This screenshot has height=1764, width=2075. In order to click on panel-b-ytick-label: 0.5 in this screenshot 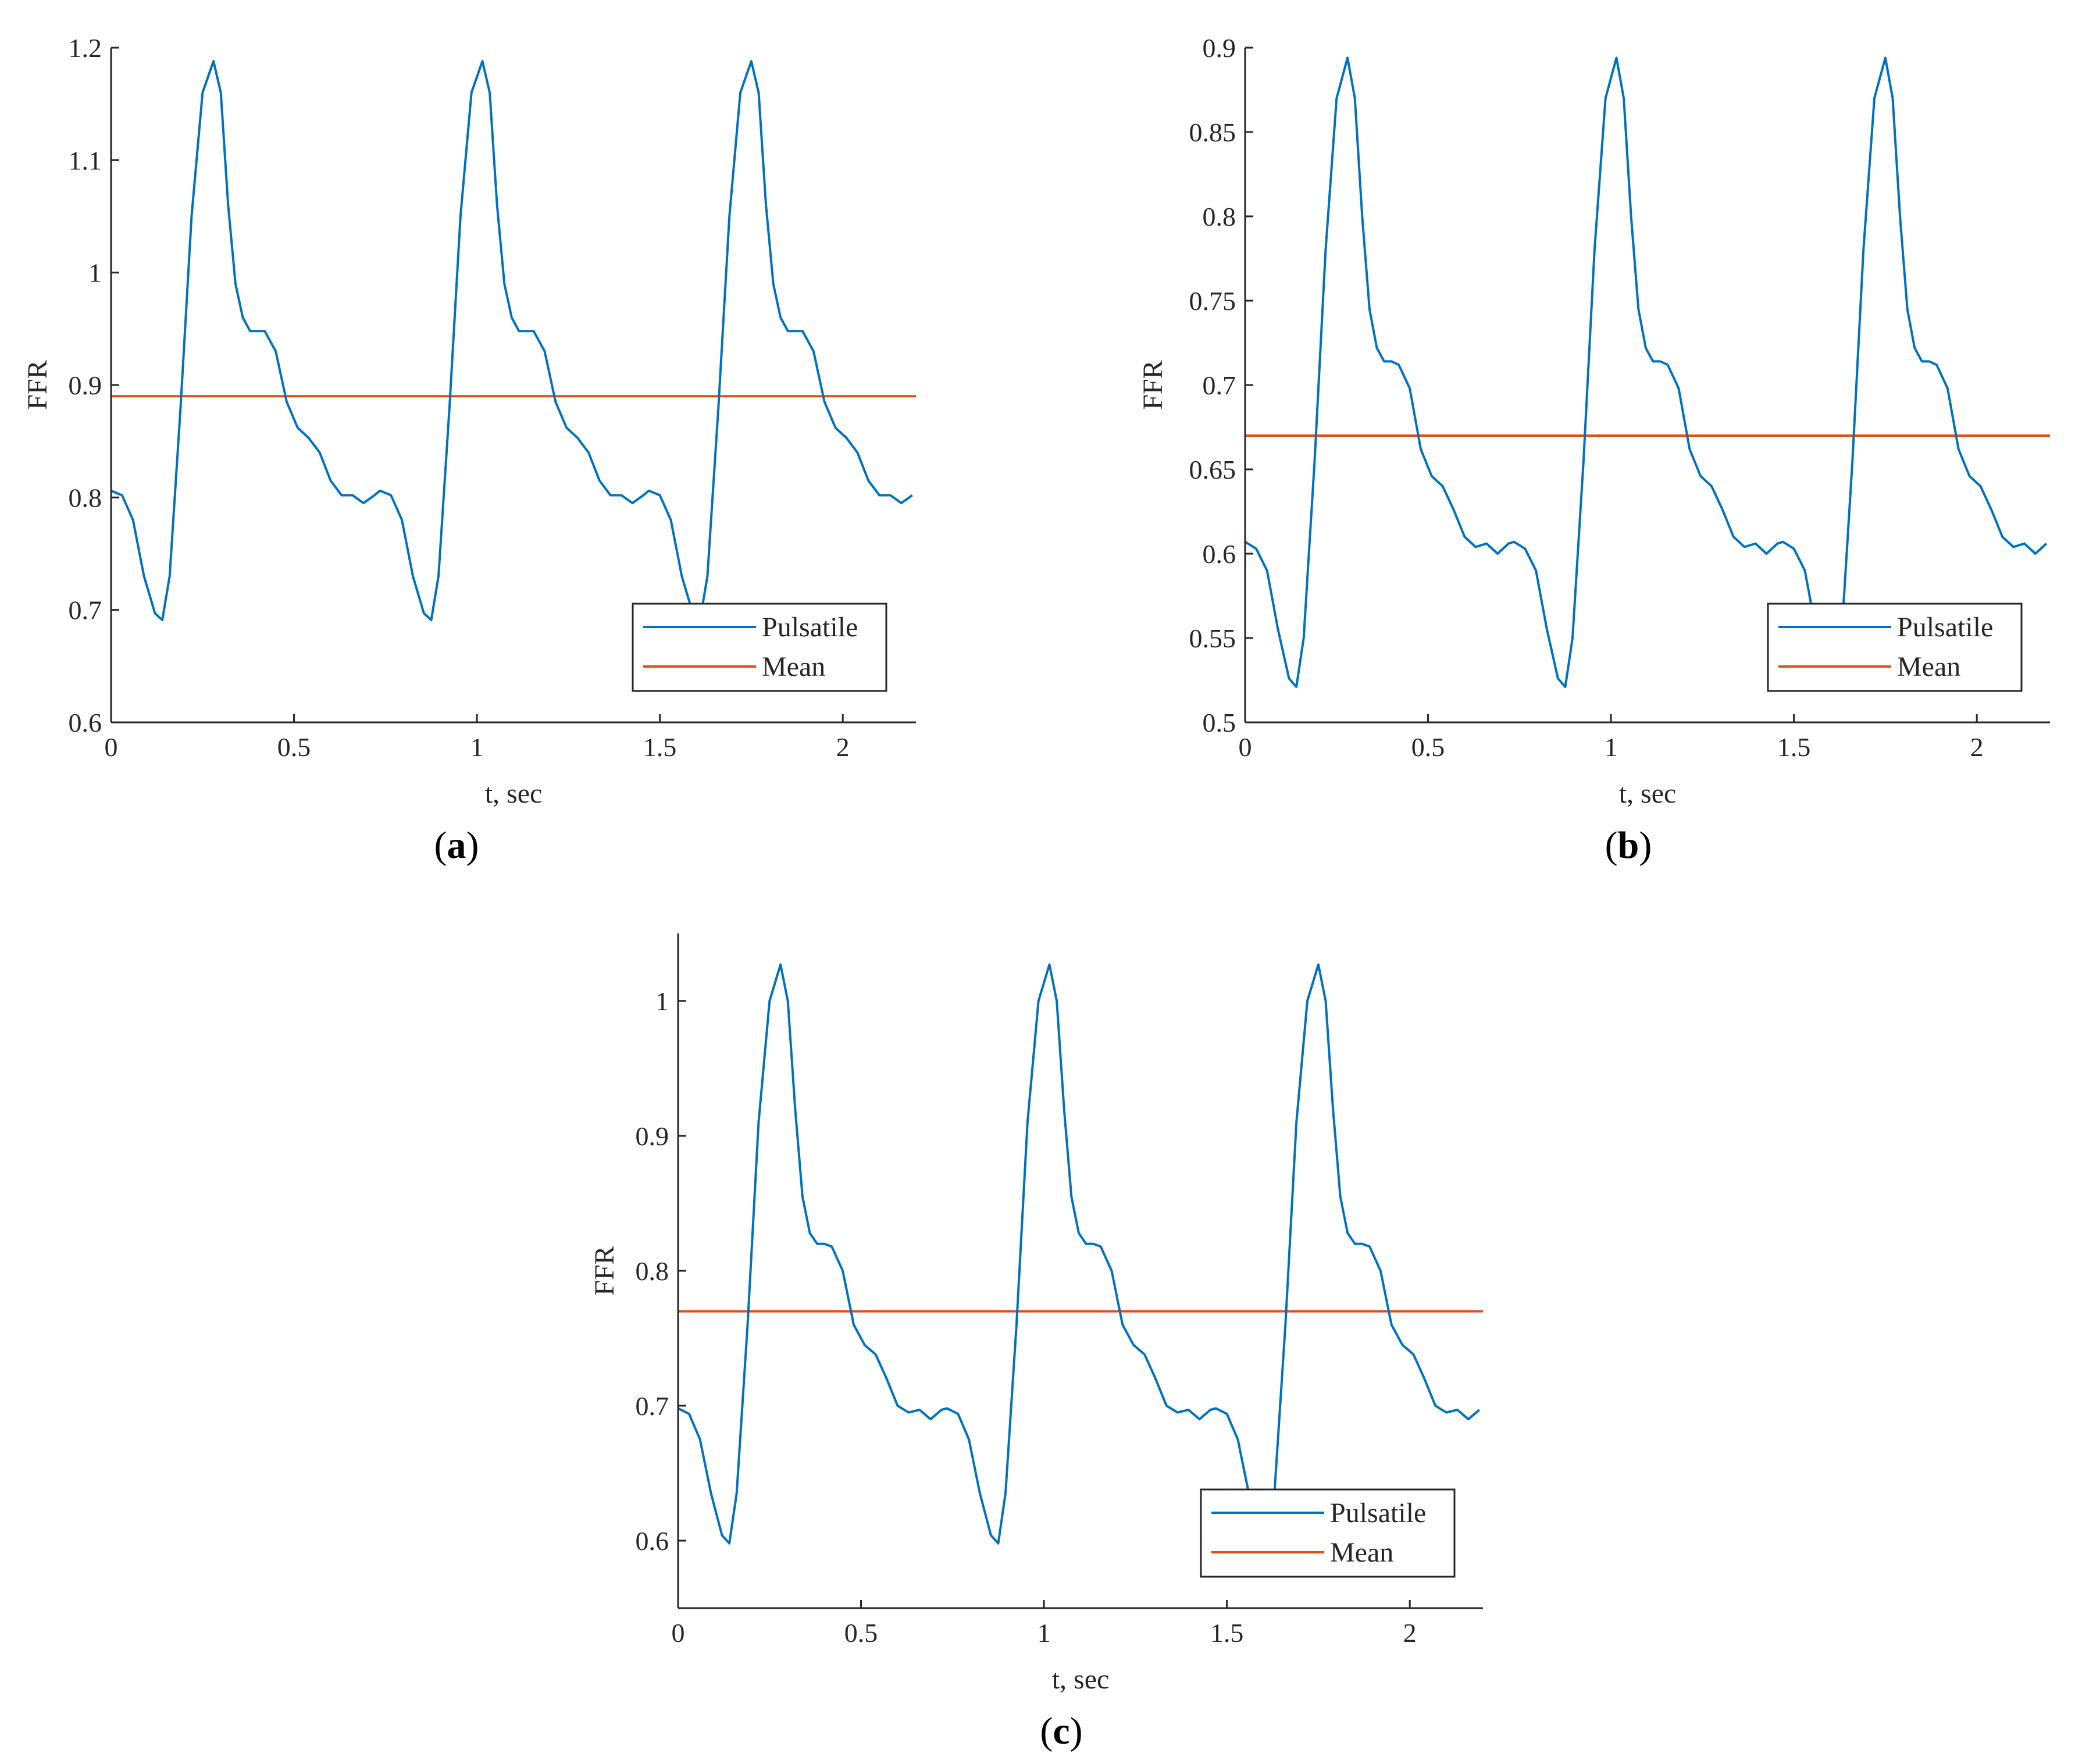, I will do `click(1219, 722)`.